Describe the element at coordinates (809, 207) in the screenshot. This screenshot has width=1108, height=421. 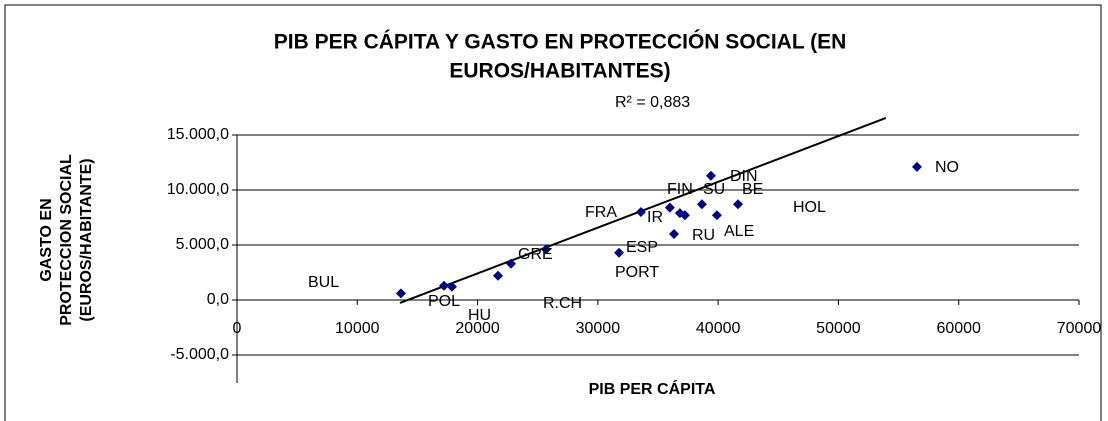
I see `point-label: HOL` at that location.